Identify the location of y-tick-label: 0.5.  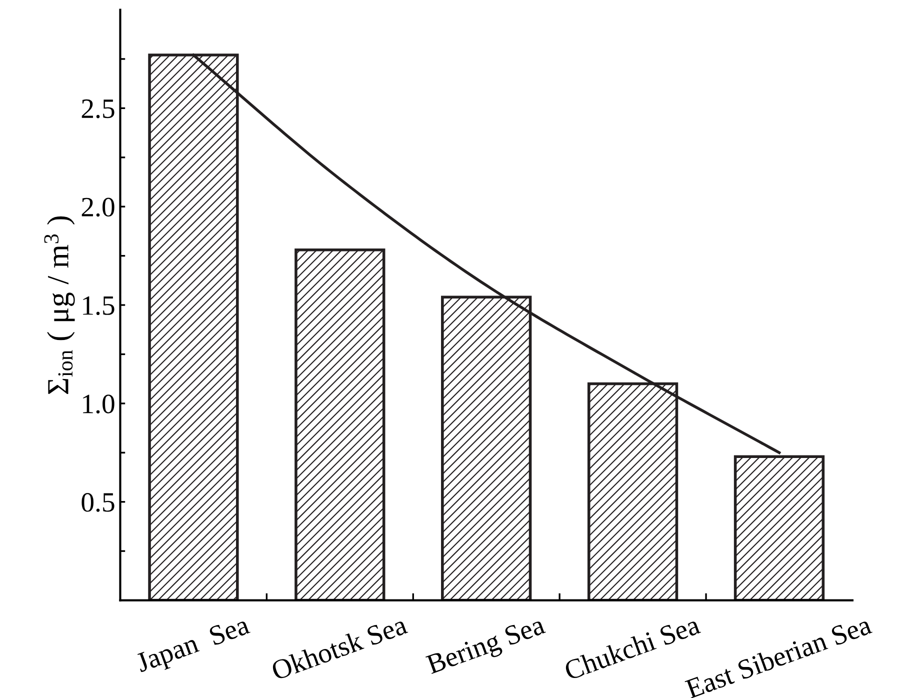
(98, 502).